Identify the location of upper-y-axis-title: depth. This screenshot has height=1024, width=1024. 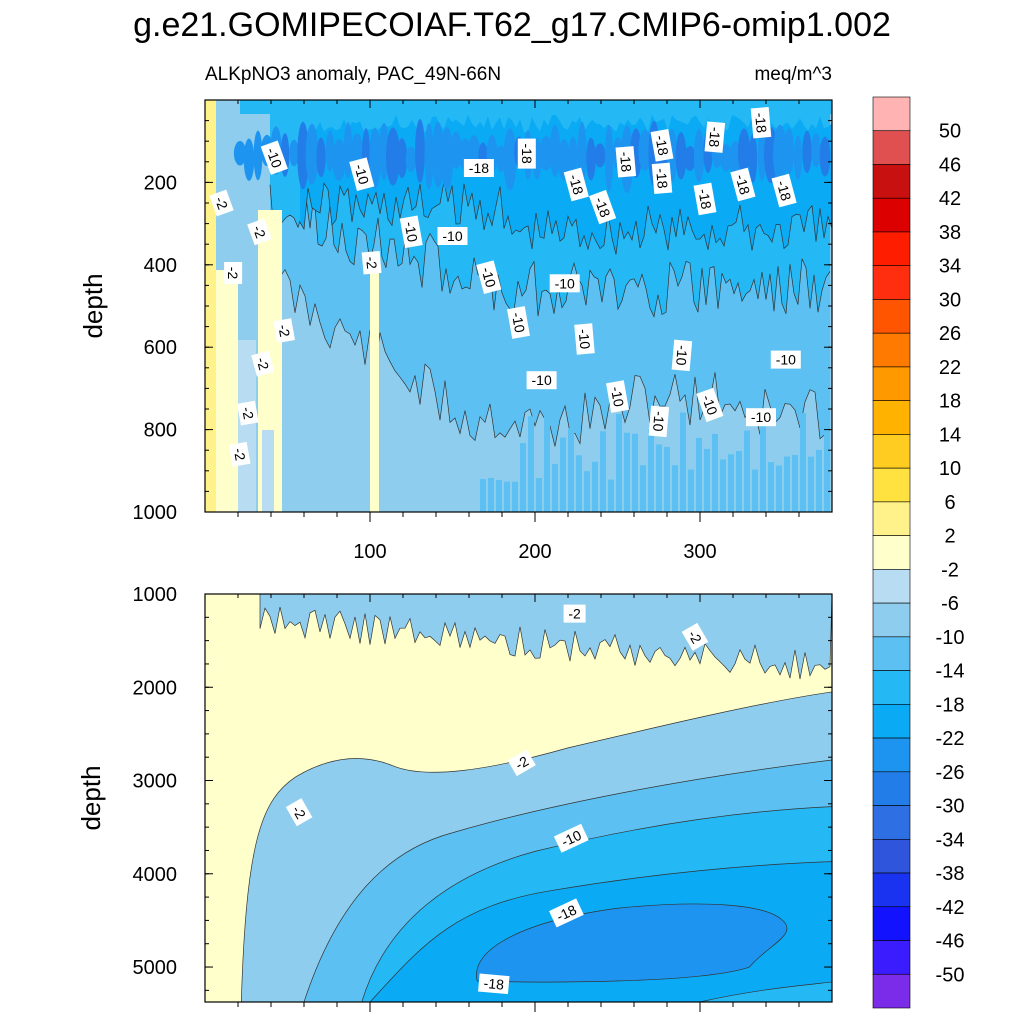
(93, 305).